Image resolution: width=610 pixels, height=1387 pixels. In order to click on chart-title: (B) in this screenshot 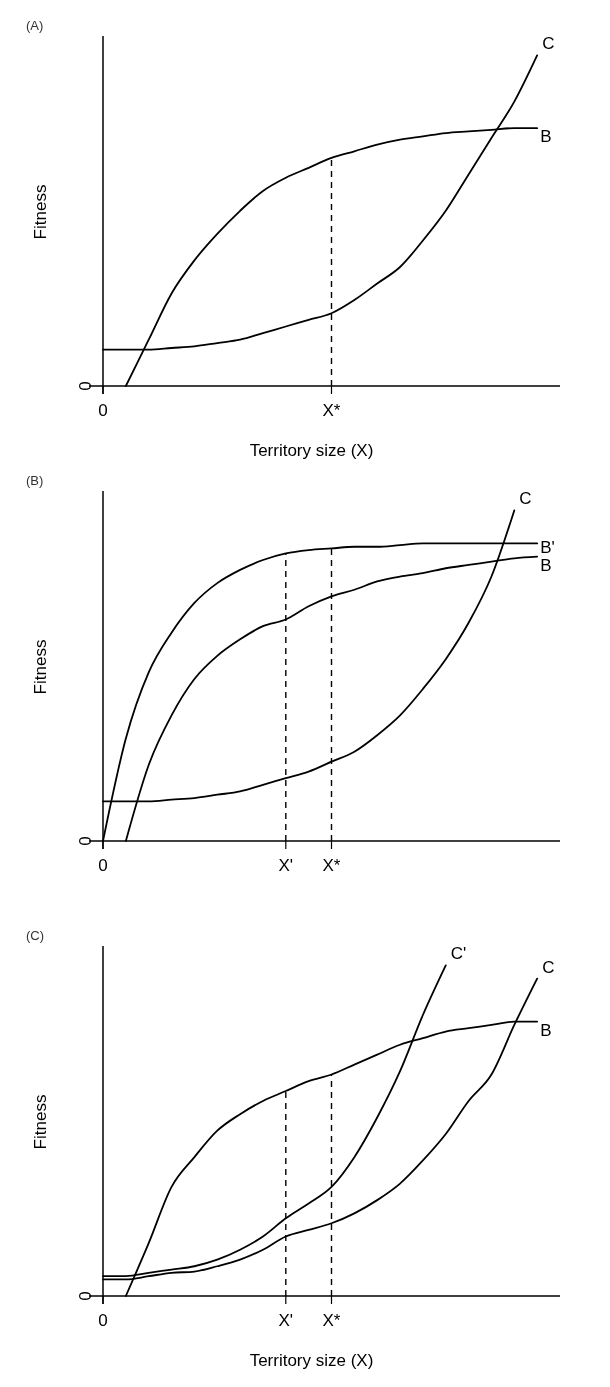, I will do `click(35, 480)`.